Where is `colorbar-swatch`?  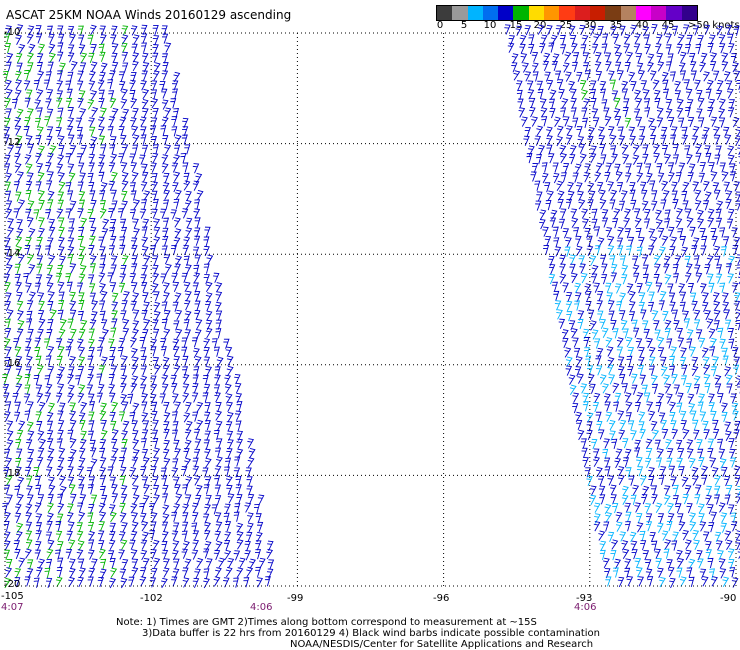 colorbar-swatch is located at coordinates (490, 13).